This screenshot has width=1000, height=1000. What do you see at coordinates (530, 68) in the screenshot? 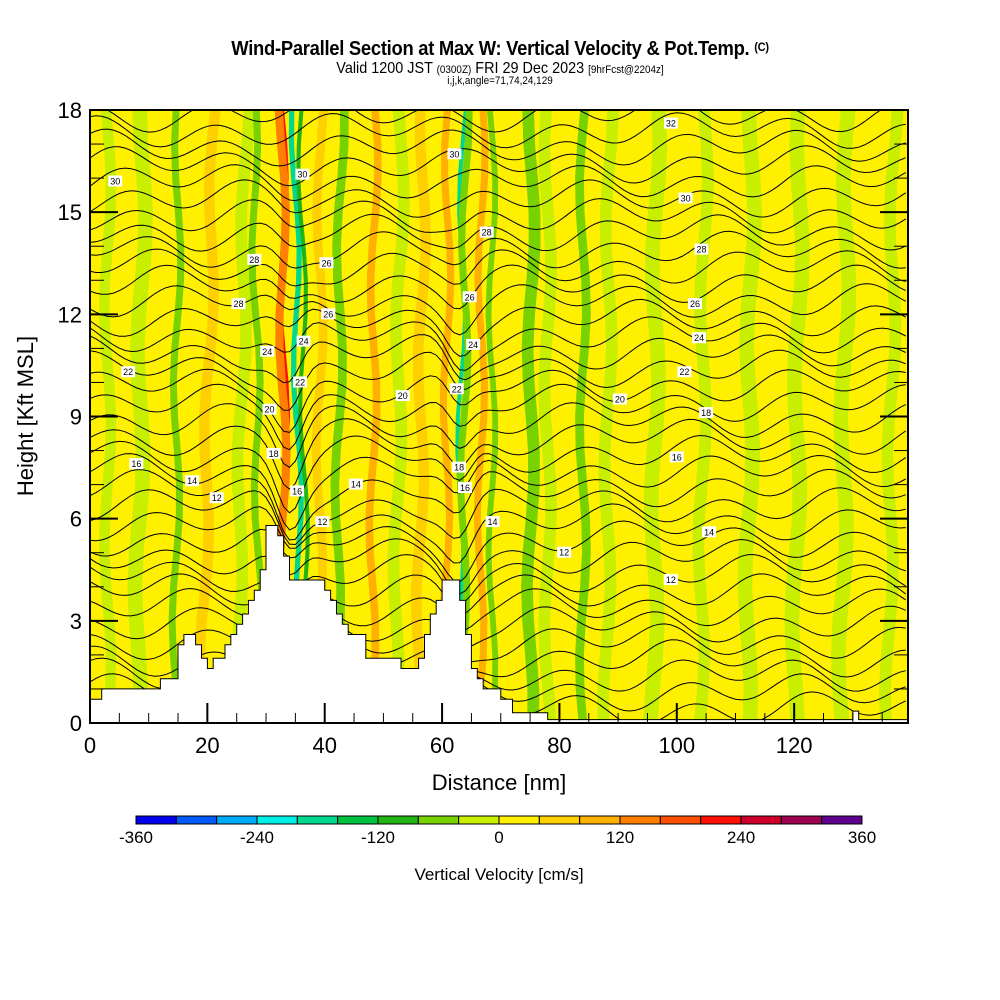
I see `subtitle-date: FRI 29 Dec 2023` at bounding box center [530, 68].